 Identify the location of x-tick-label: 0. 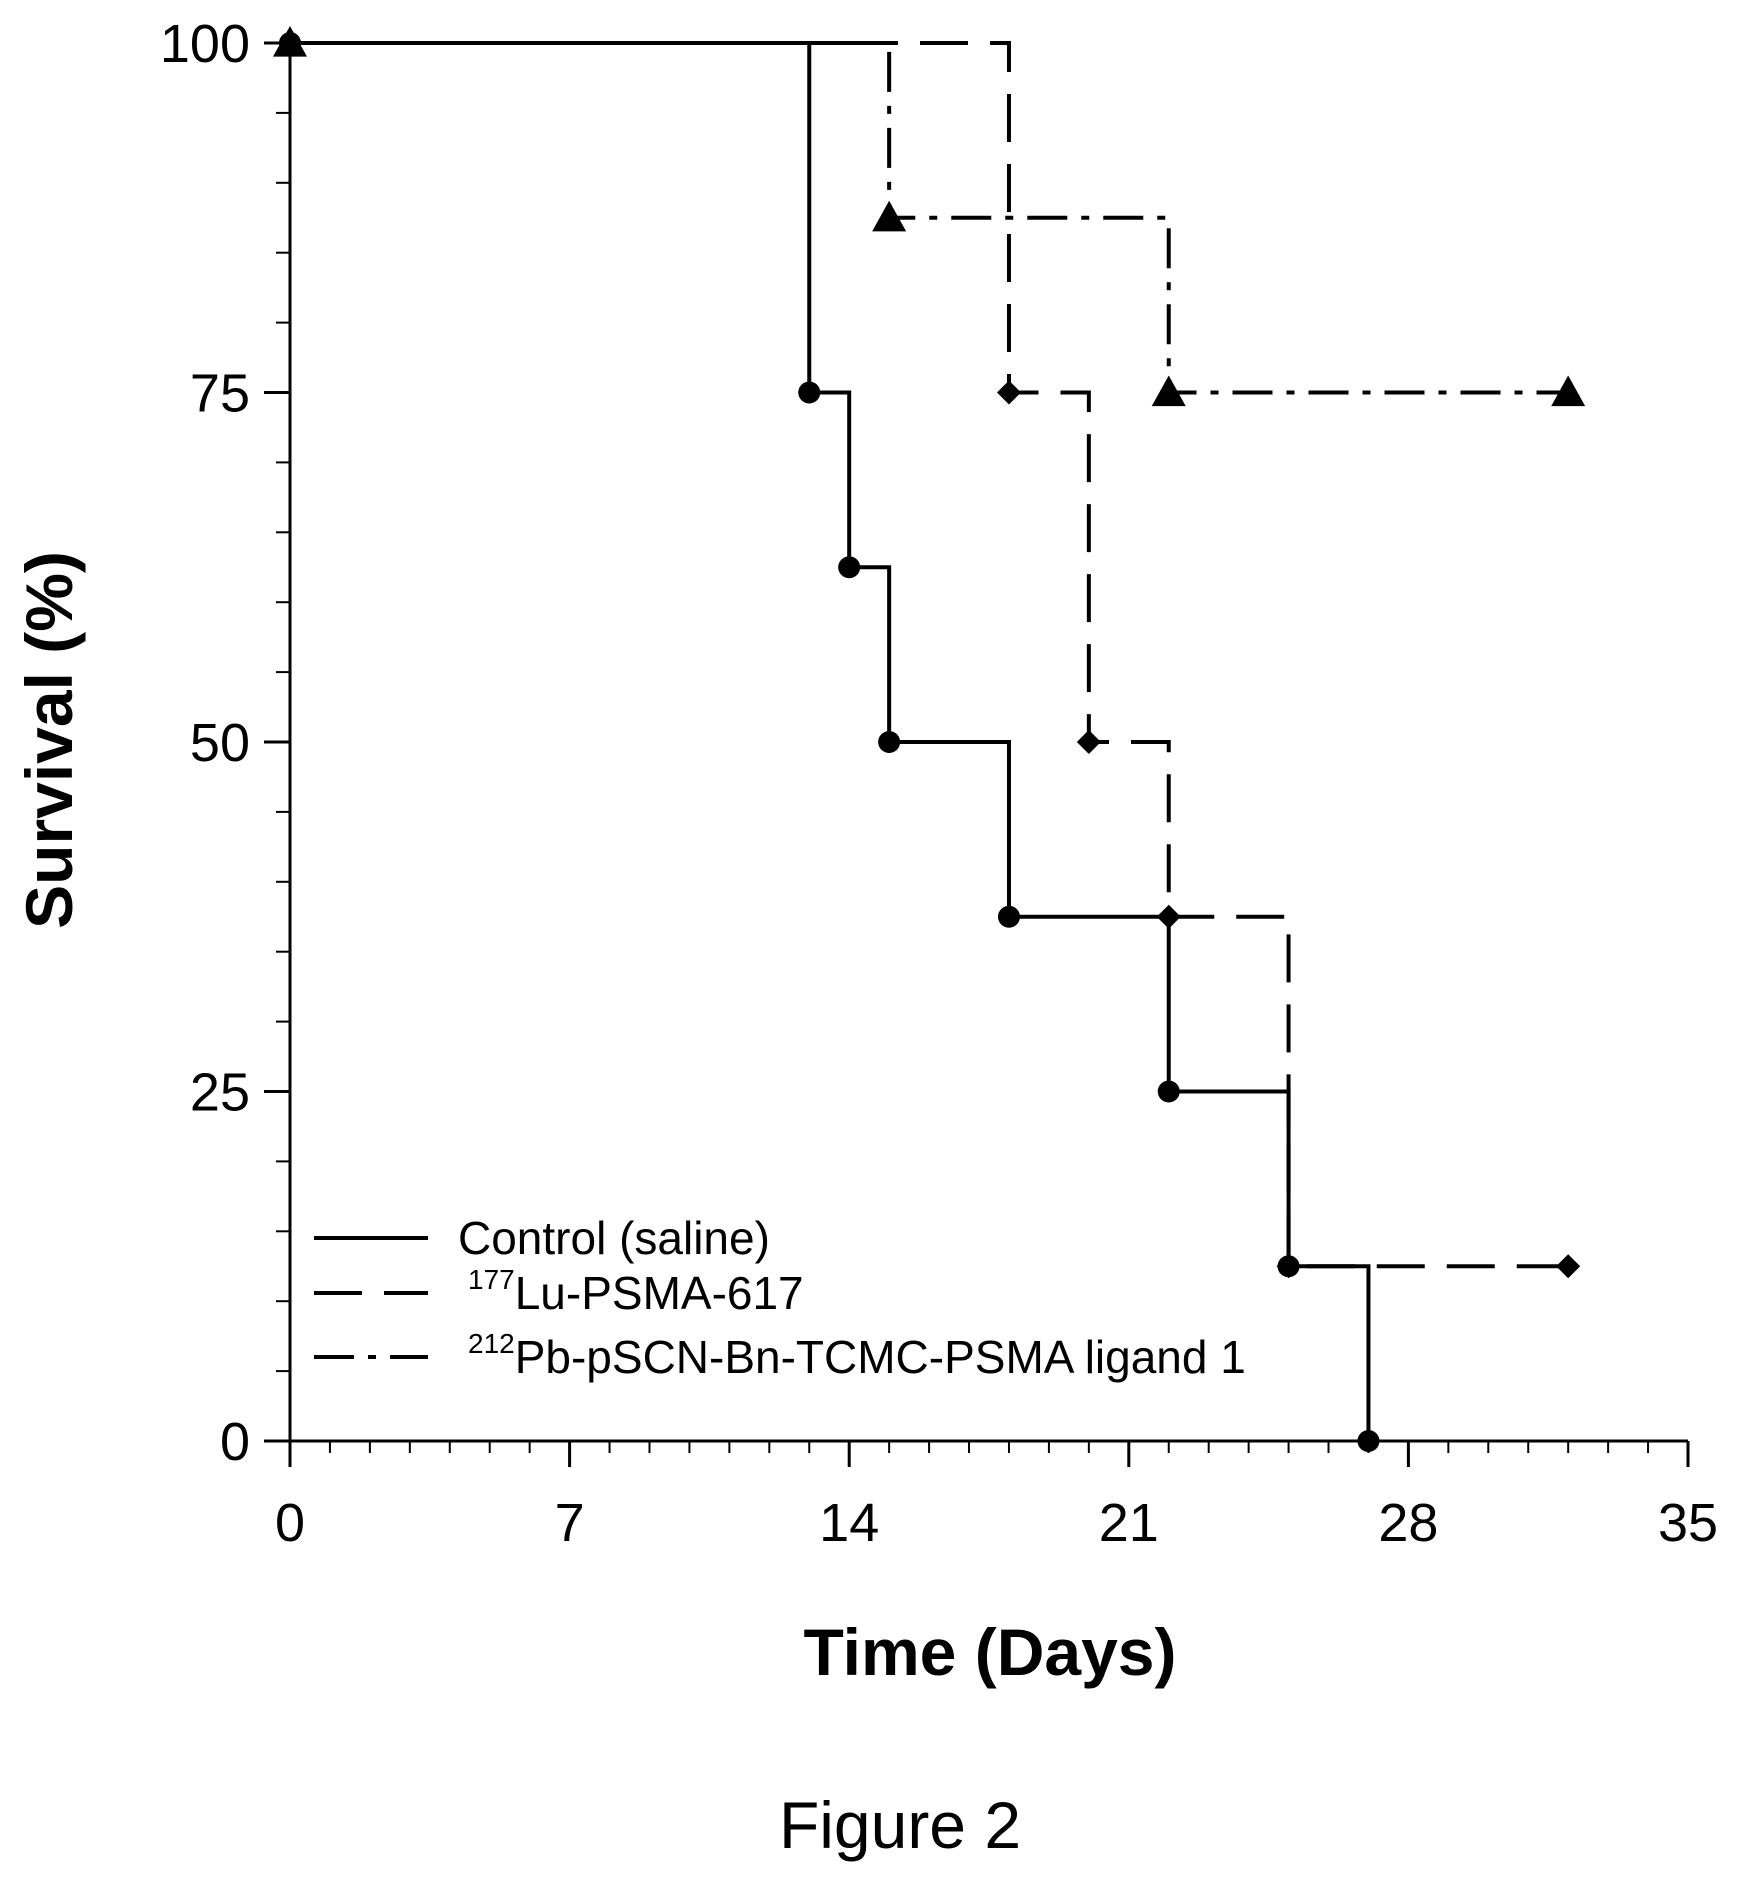
(290, 1523).